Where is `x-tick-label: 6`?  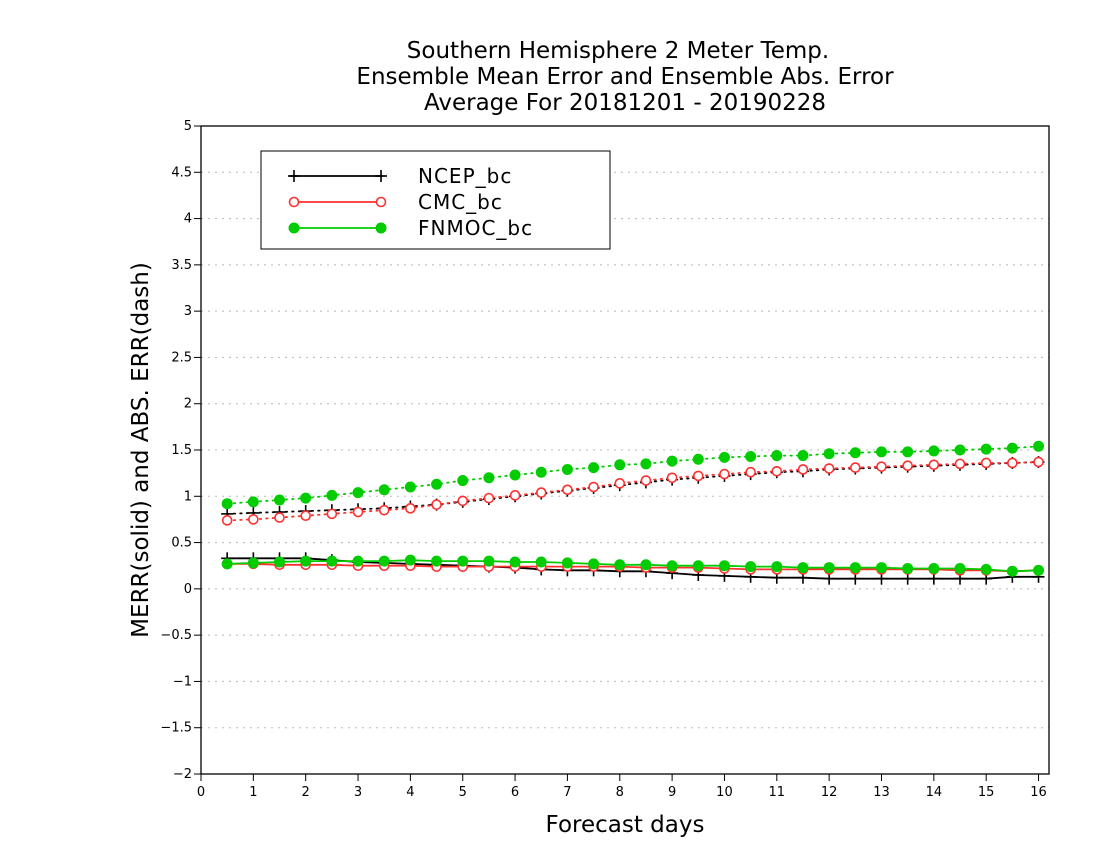
x-tick-label: 6 is located at coordinates (515, 792).